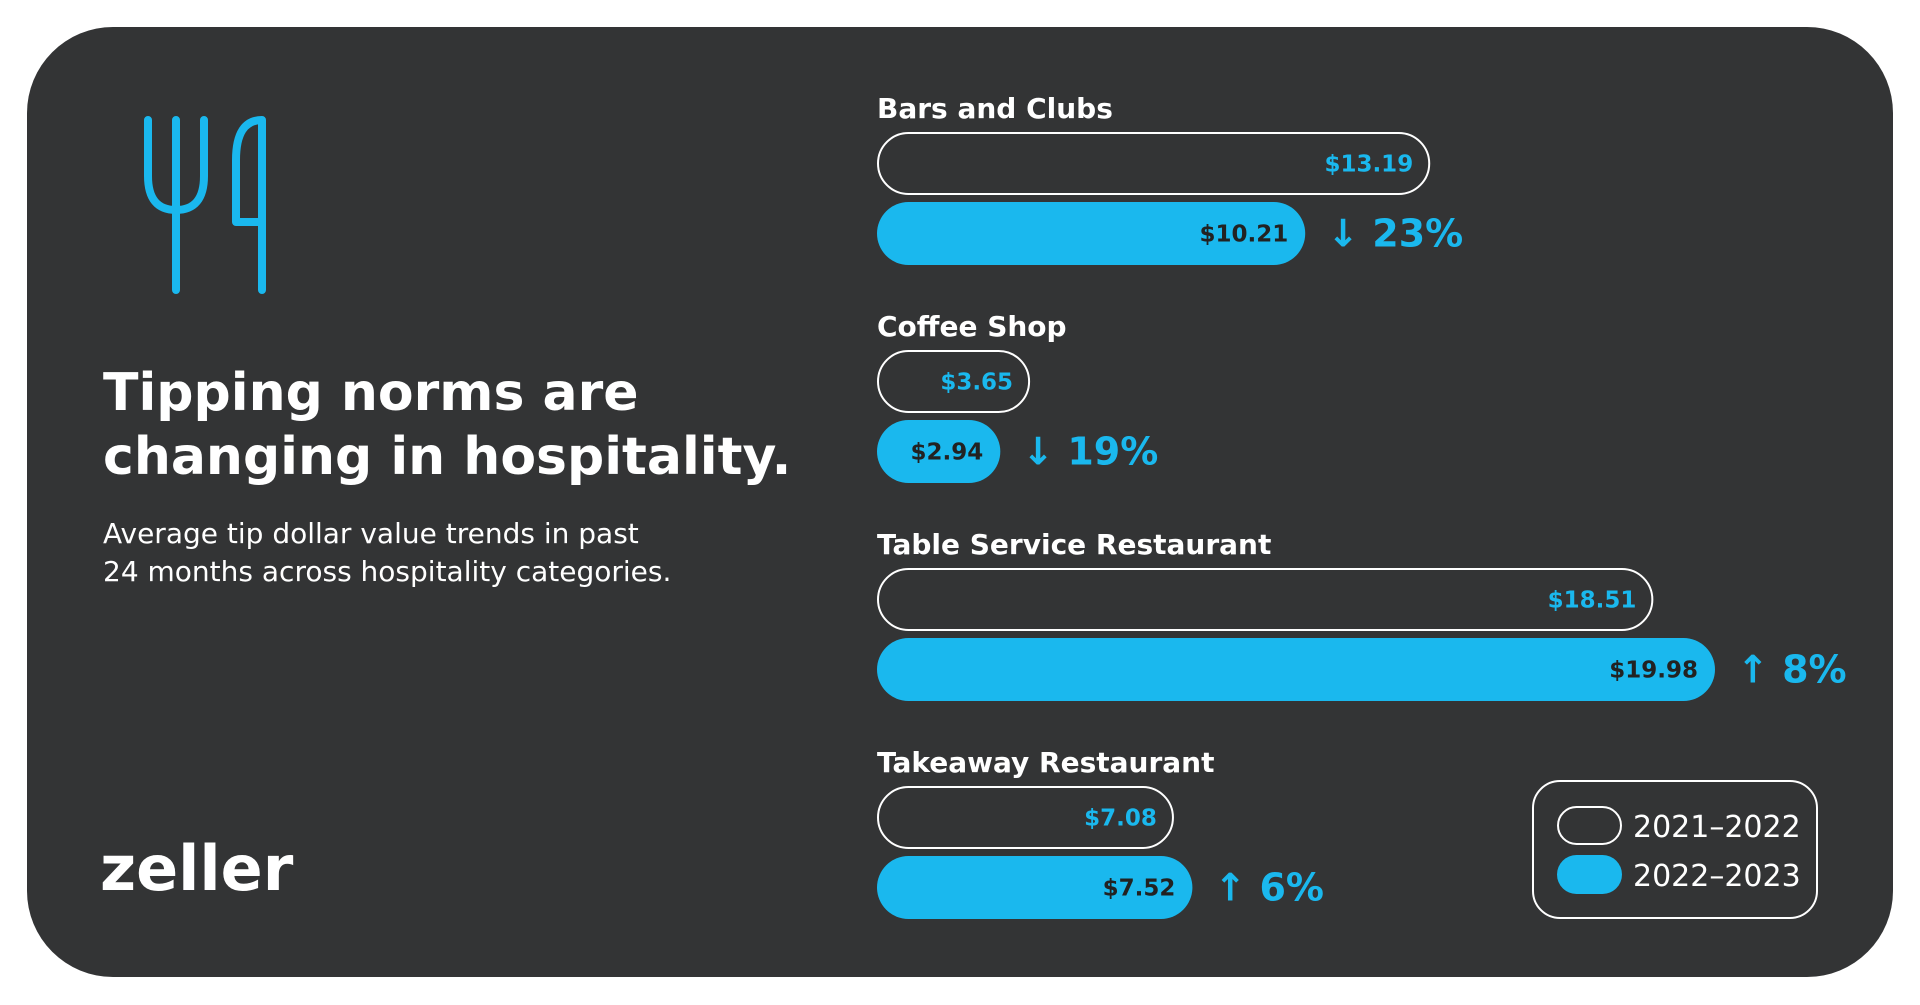  What do you see at coordinates (1792, 670) in the screenshot?
I see `change-annotation: ↑ 8%` at bounding box center [1792, 670].